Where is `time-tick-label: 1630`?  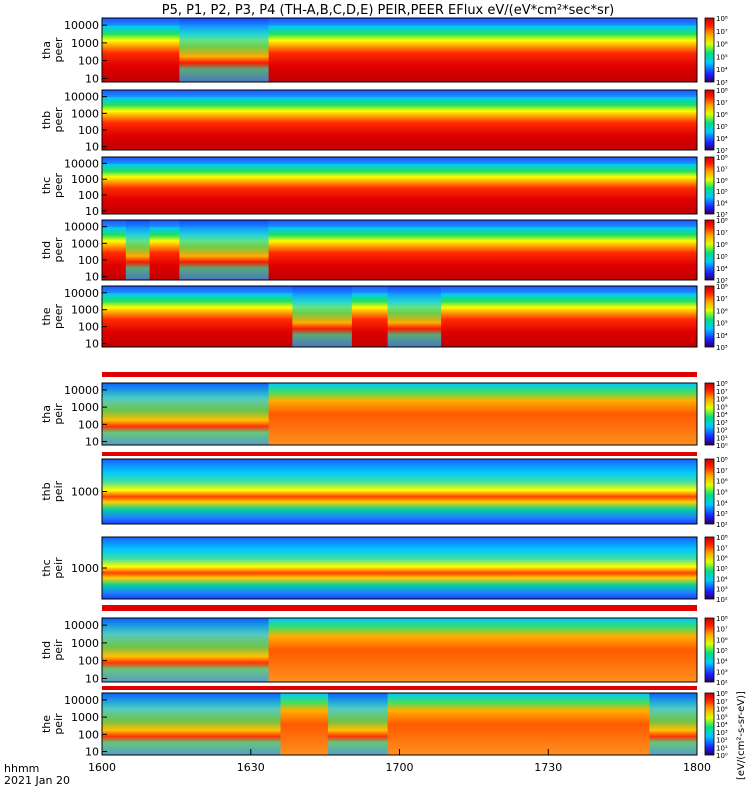 time-tick-label: 1630 is located at coordinates (251, 767).